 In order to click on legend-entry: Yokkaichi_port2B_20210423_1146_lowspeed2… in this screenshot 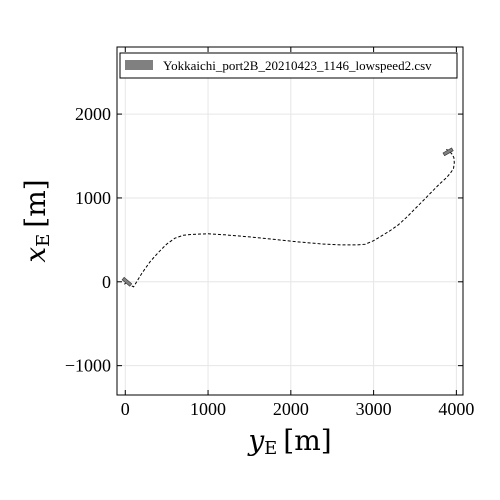, I will do `click(297, 65)`.